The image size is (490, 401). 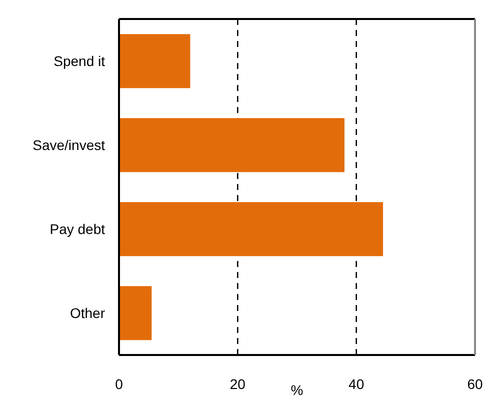 I want to click on y-tick-label: Save/invest, so click(x=69, y=144).